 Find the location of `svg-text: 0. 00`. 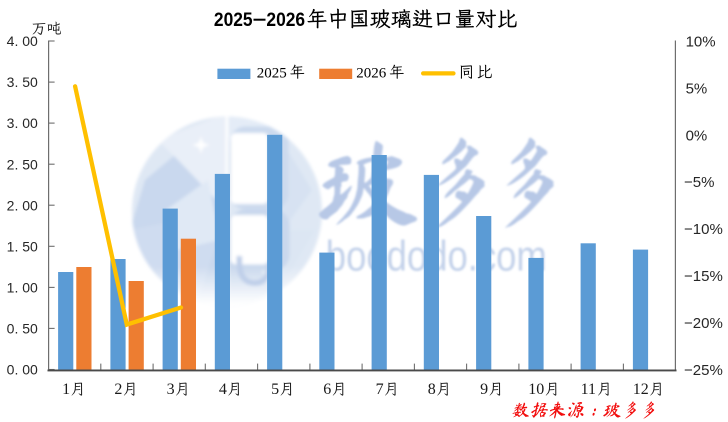

svg-text: 0. 00 is located at coordinates (22, 370).